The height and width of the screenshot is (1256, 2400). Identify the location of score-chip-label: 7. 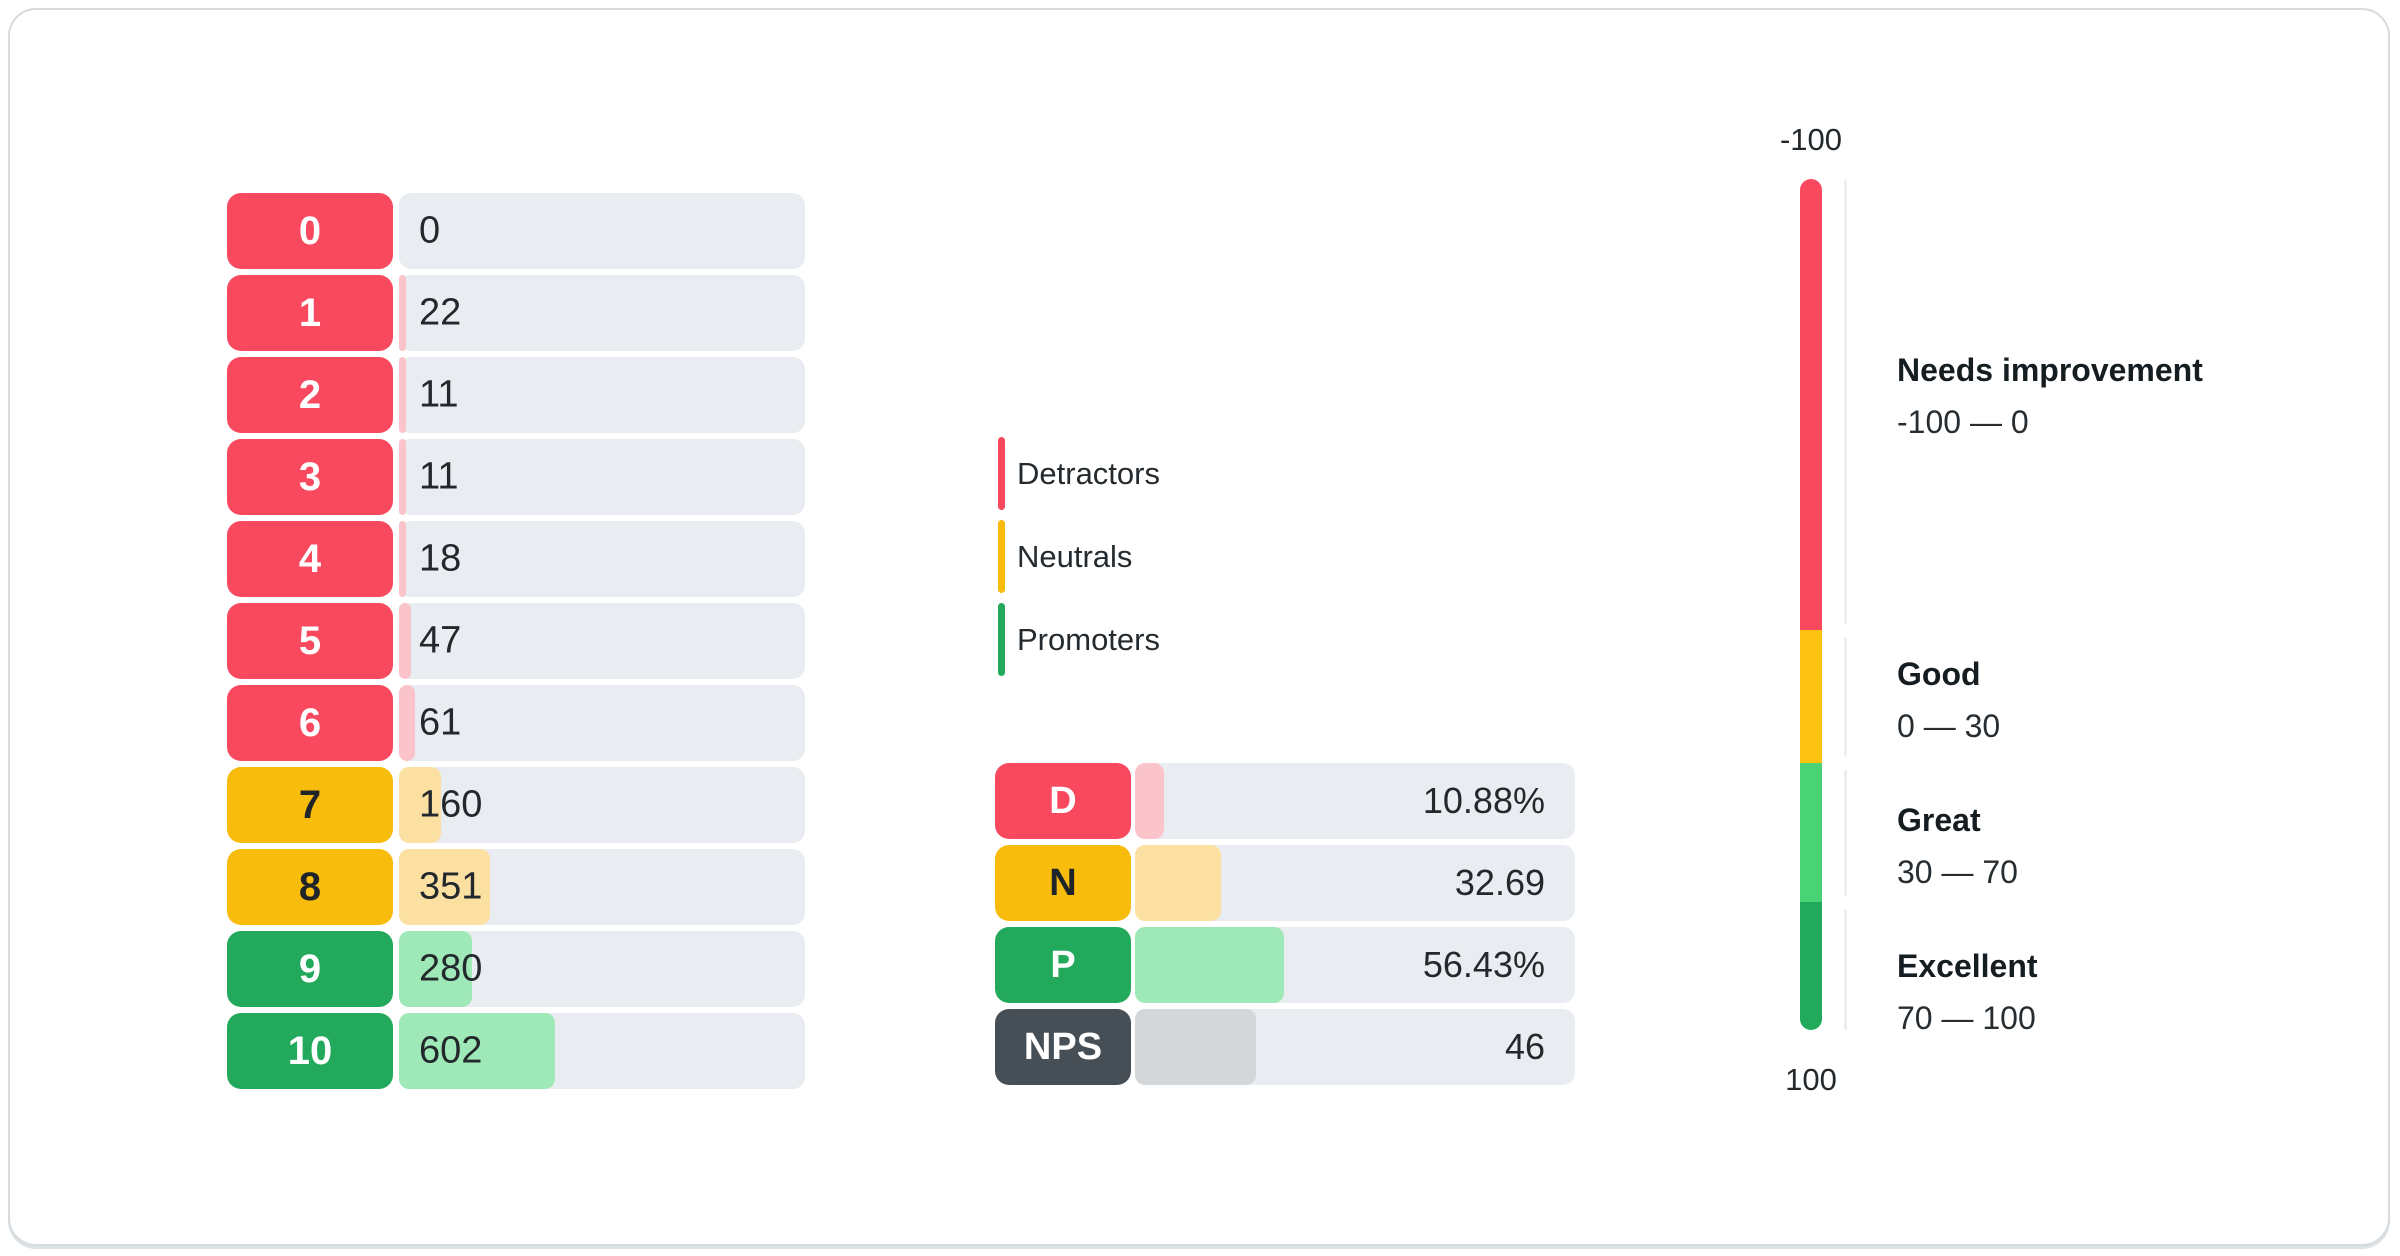
(310, 804).